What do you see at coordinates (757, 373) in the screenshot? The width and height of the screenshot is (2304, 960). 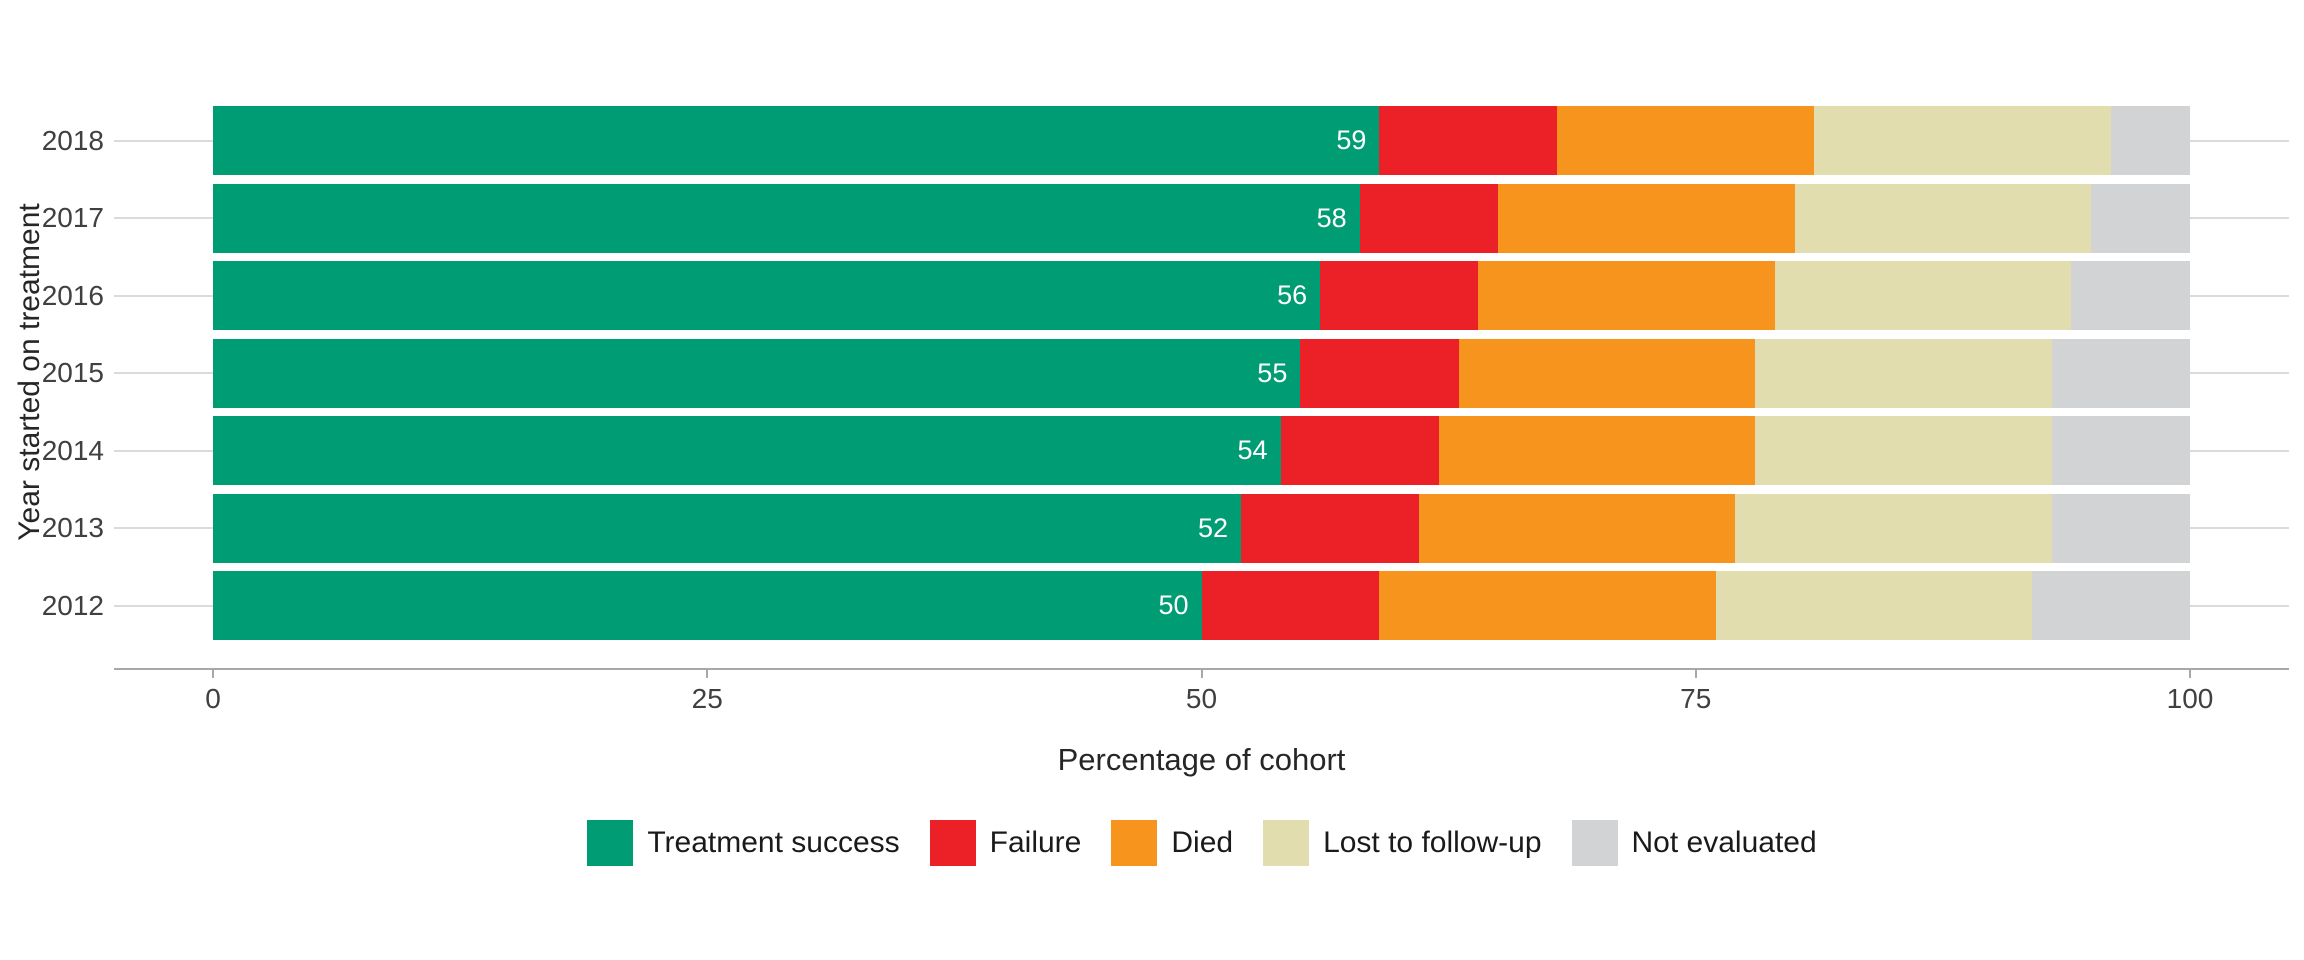 I see `bar-segment: 55` at bounding box center [757, 373].